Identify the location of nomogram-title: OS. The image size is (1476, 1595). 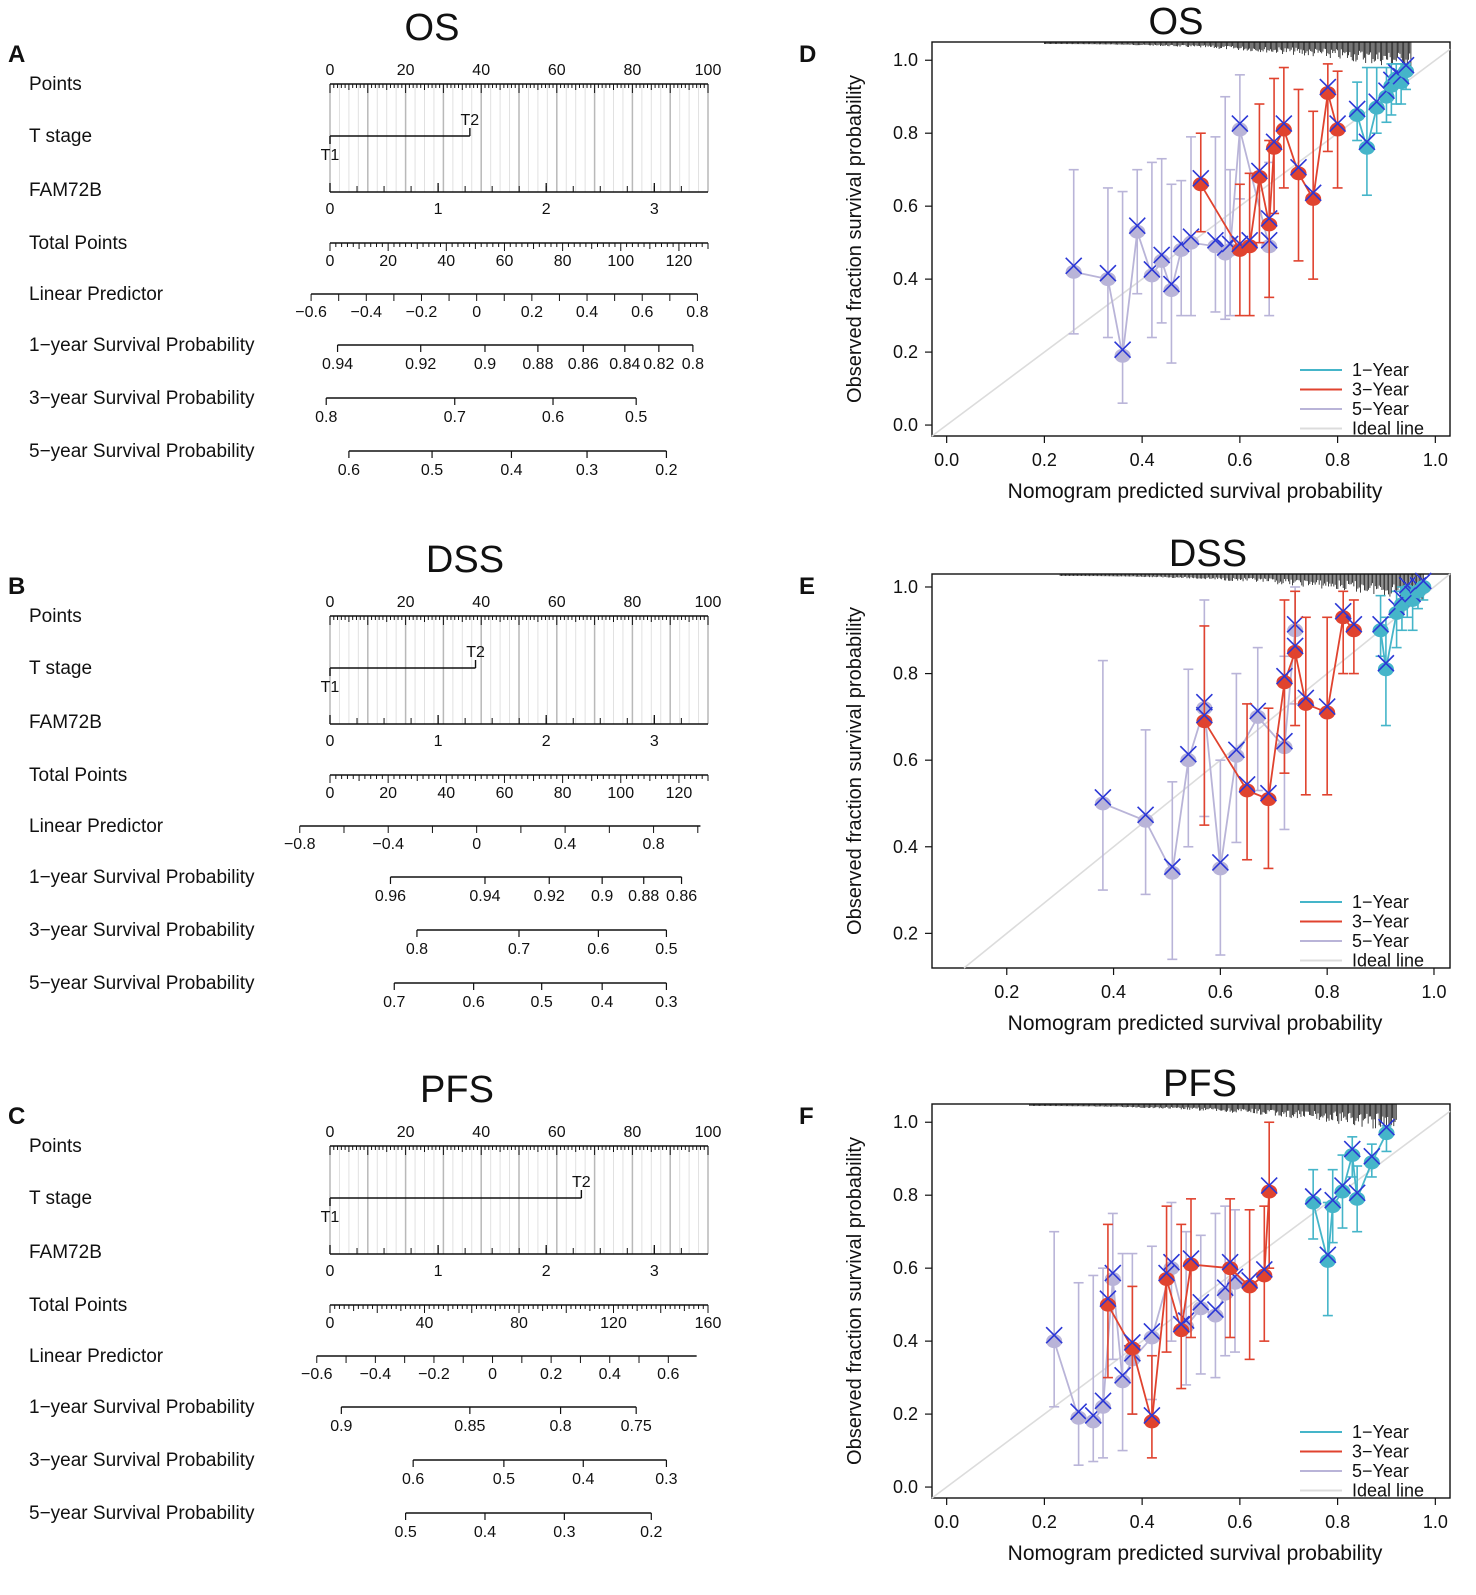
(432, 28).